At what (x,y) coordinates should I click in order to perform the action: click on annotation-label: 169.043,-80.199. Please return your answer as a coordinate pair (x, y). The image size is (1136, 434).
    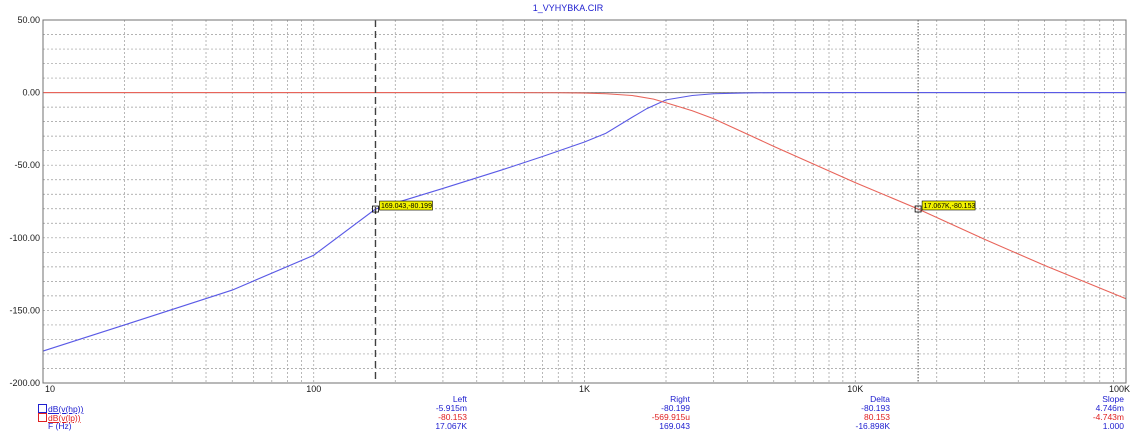
    Looking at the image, I should click on (406, 206).